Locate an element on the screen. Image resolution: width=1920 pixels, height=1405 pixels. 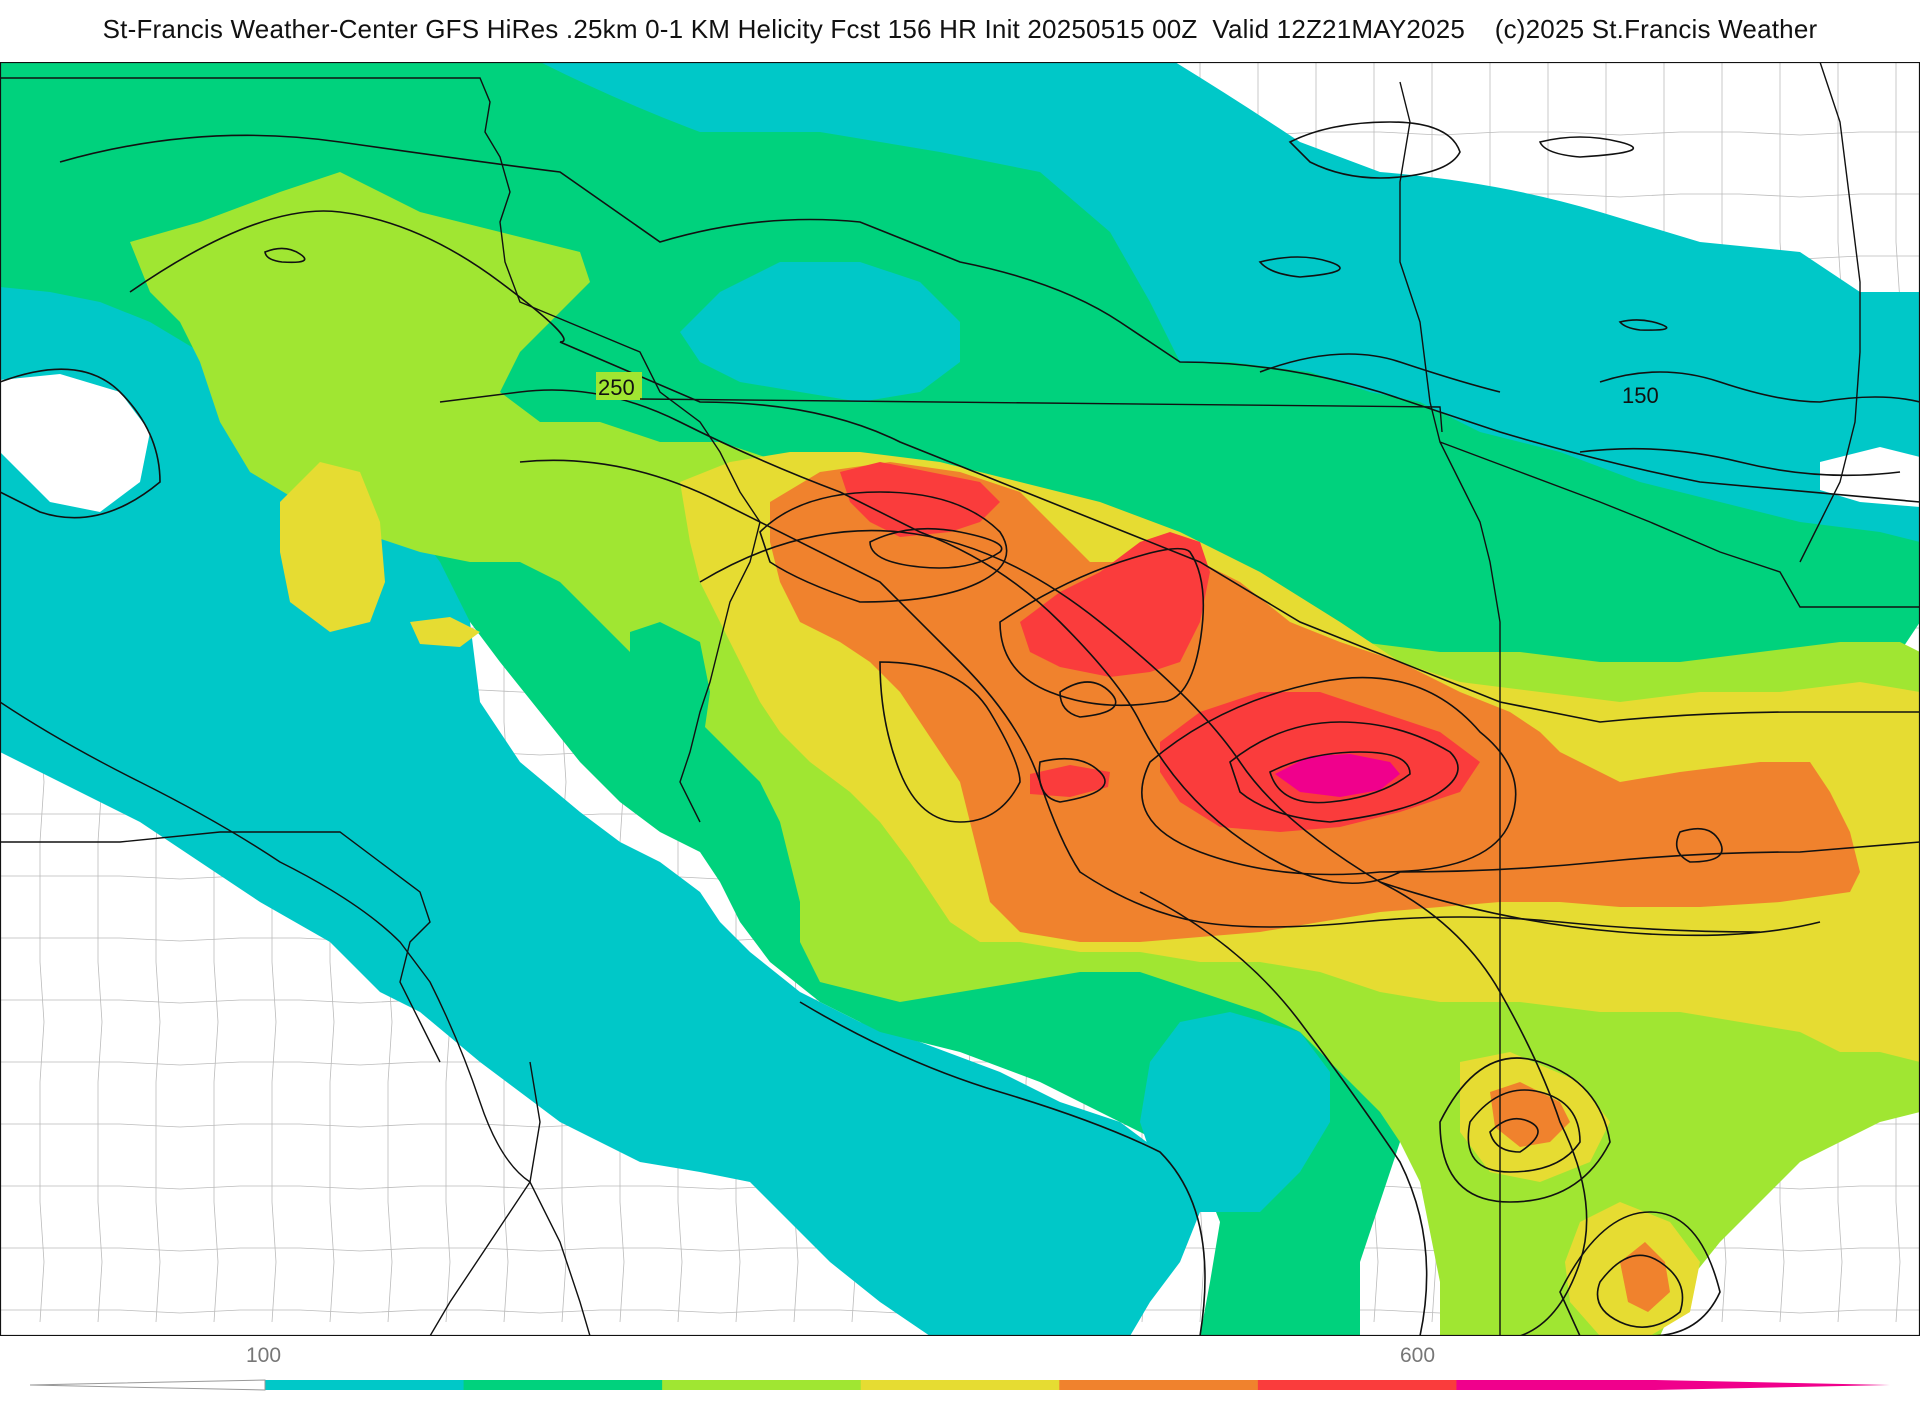
fill-cyan-pocket-north is located at coordinates (820, 332).